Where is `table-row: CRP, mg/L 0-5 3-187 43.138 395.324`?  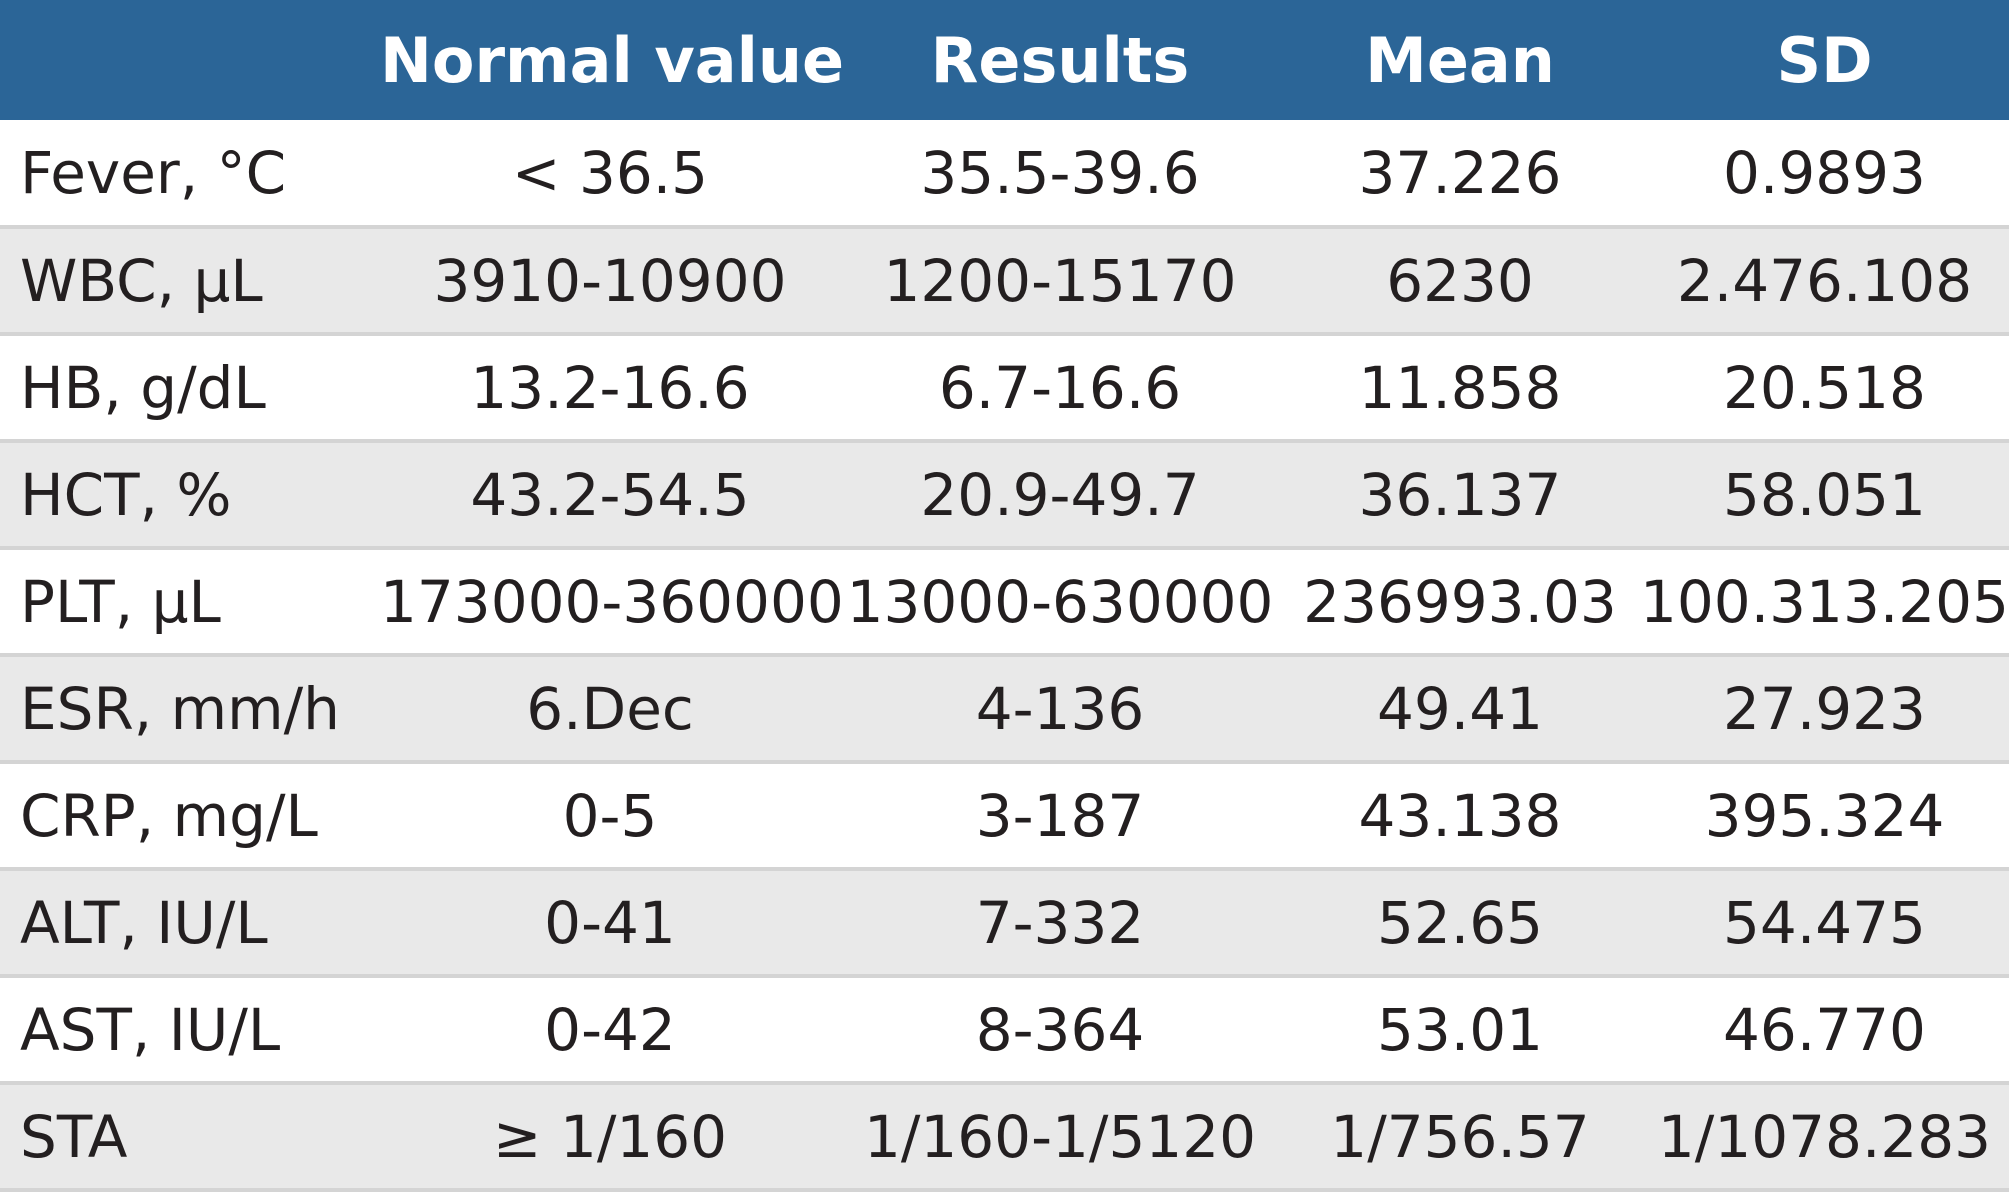 table-row: CRP, mg/L 0-5 3-187 43.138 395.324 is located at coordinates (1004, 815).